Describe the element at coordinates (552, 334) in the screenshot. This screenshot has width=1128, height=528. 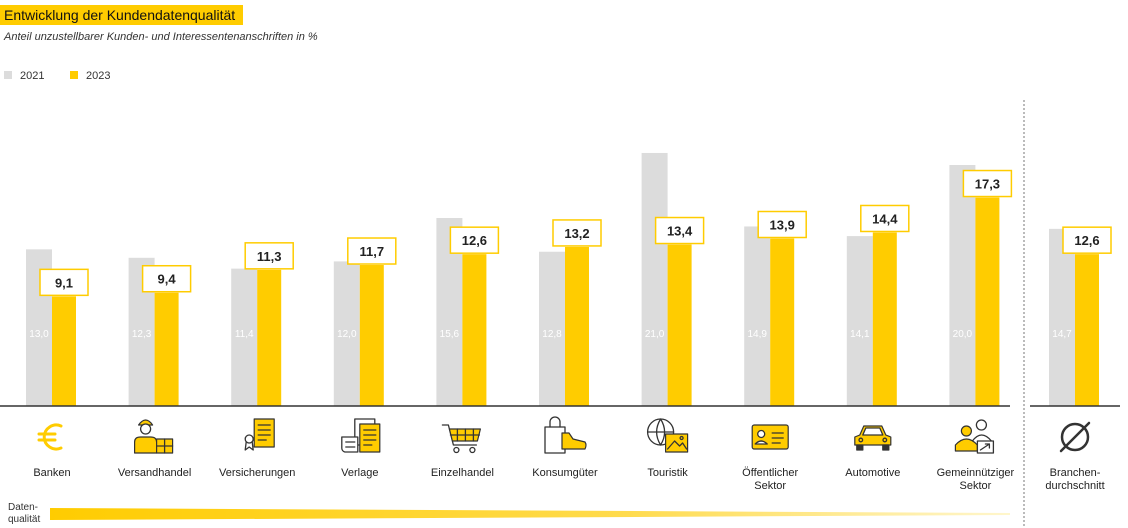
I see `label-2021-5: 12,8` at that location.